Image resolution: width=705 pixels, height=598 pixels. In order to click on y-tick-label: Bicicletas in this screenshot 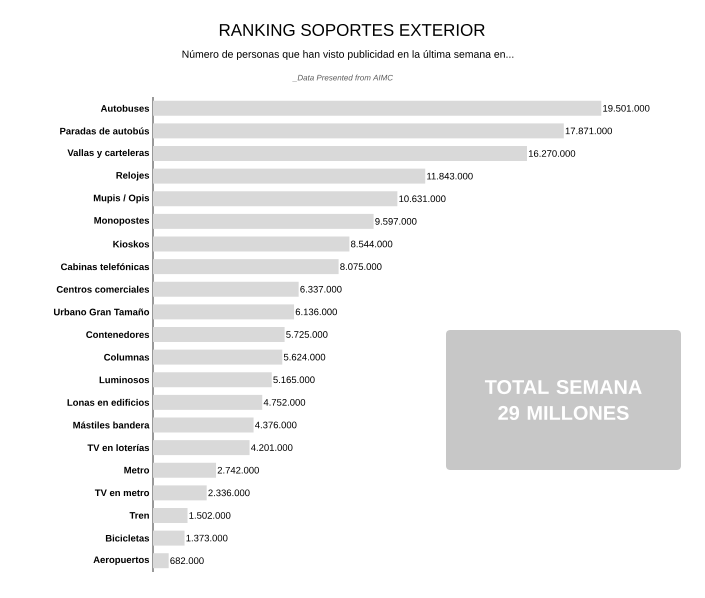, I will do `click(128, 538)`.